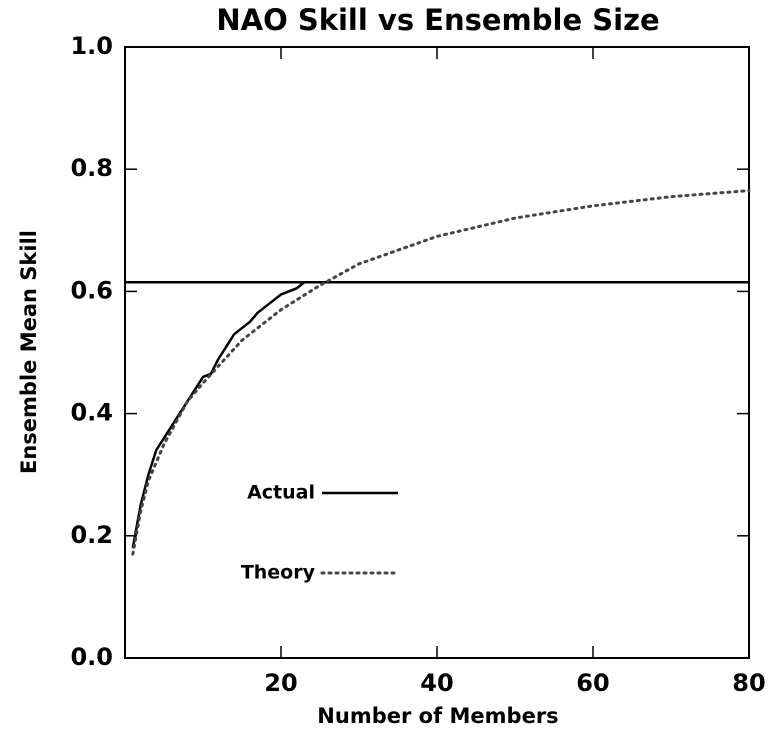  I want to click on x-tick-label: 60, so click(592, 683).